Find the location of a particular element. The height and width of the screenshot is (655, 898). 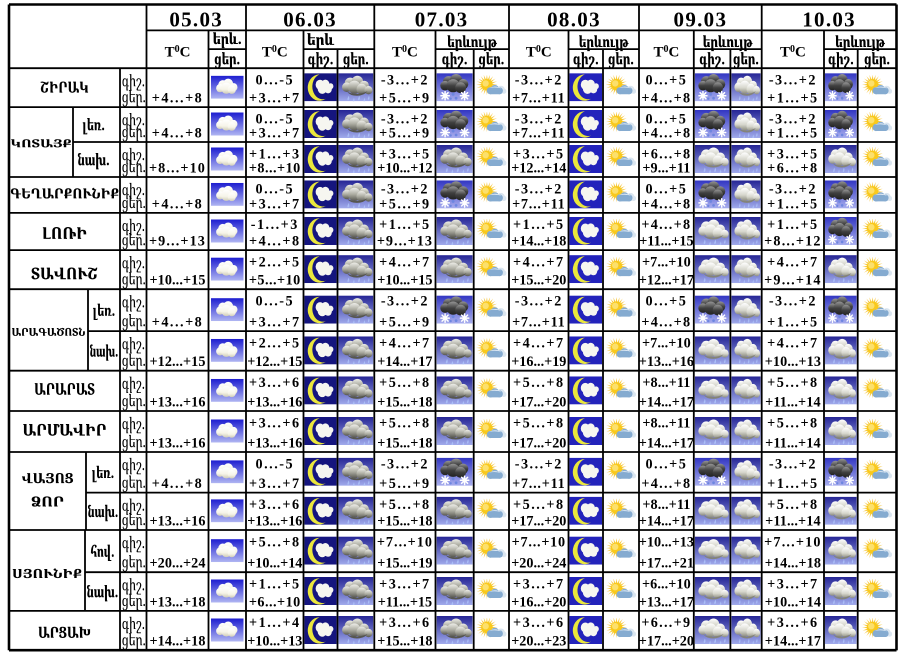

svg-text: 07.03 is located at coordinates (442, 19).